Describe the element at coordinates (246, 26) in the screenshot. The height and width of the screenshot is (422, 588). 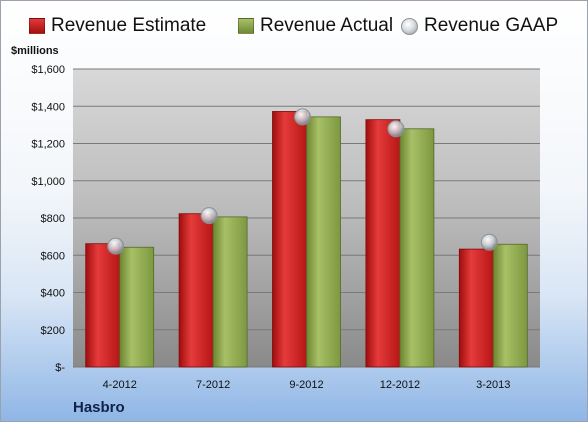
I see `legend-swatch-actual` at that location.